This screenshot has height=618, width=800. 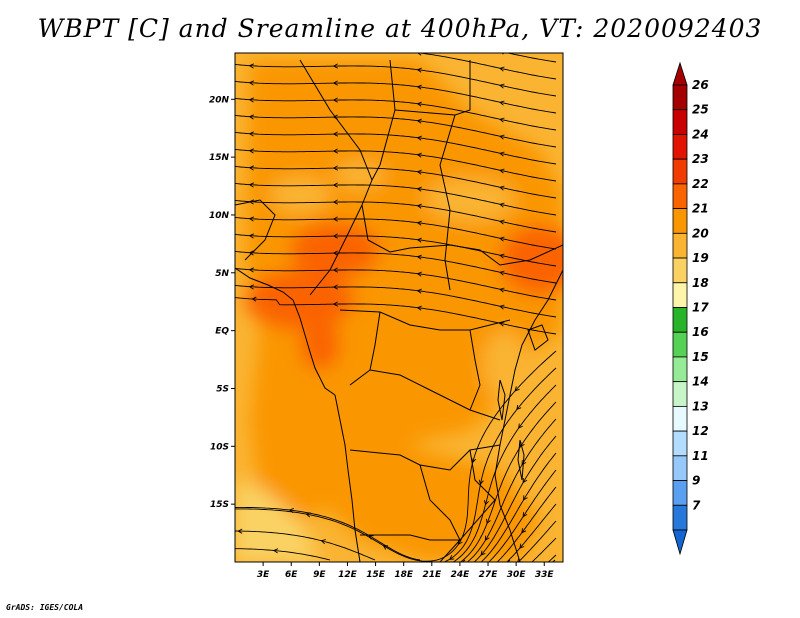 I want to click on colorbar-label: 14, so click(x=700, y=382).